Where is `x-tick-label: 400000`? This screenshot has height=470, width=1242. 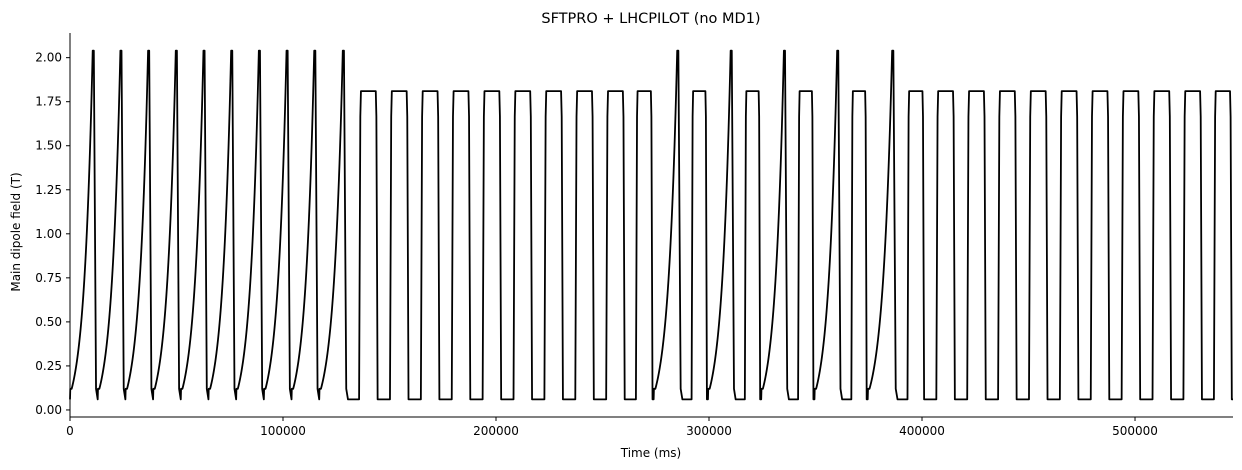
x-tick-label: 400000 is located at coordinates (922, 431).